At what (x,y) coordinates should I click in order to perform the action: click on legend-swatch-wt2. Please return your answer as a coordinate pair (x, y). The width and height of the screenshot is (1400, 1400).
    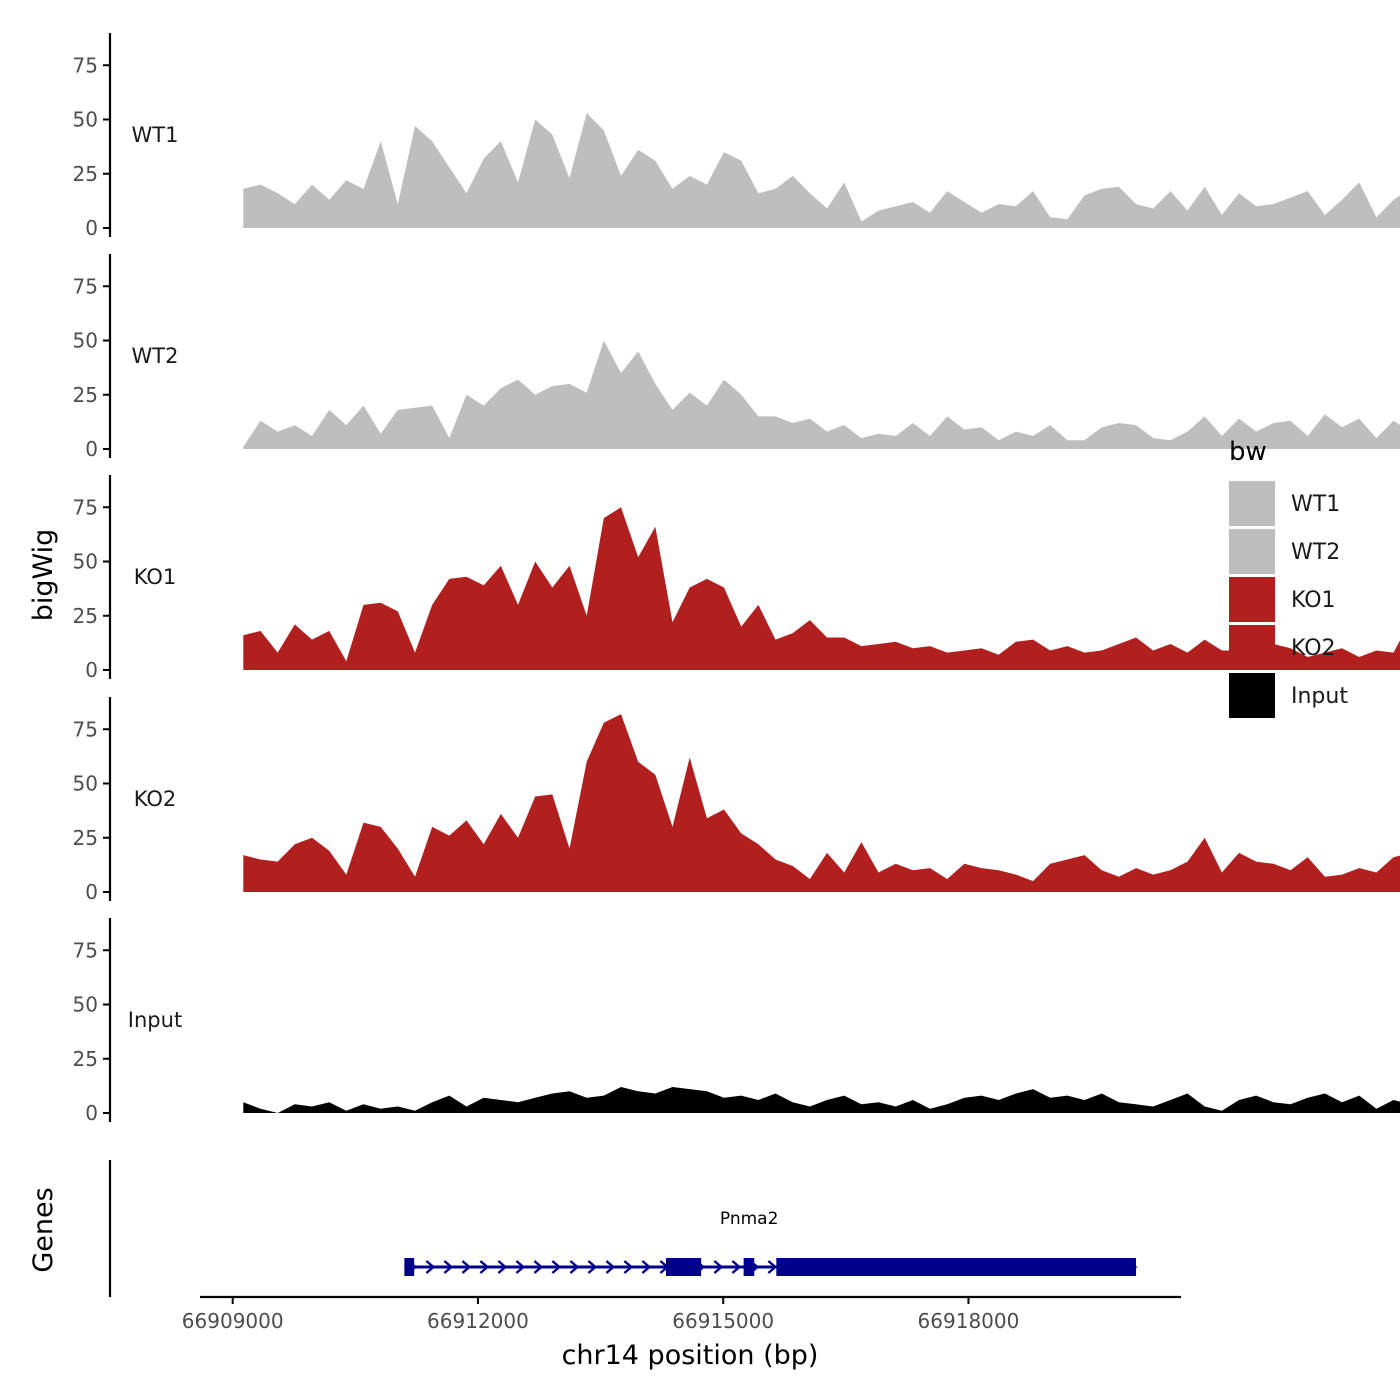
    Looking at the image, I should click on (1252, 551).